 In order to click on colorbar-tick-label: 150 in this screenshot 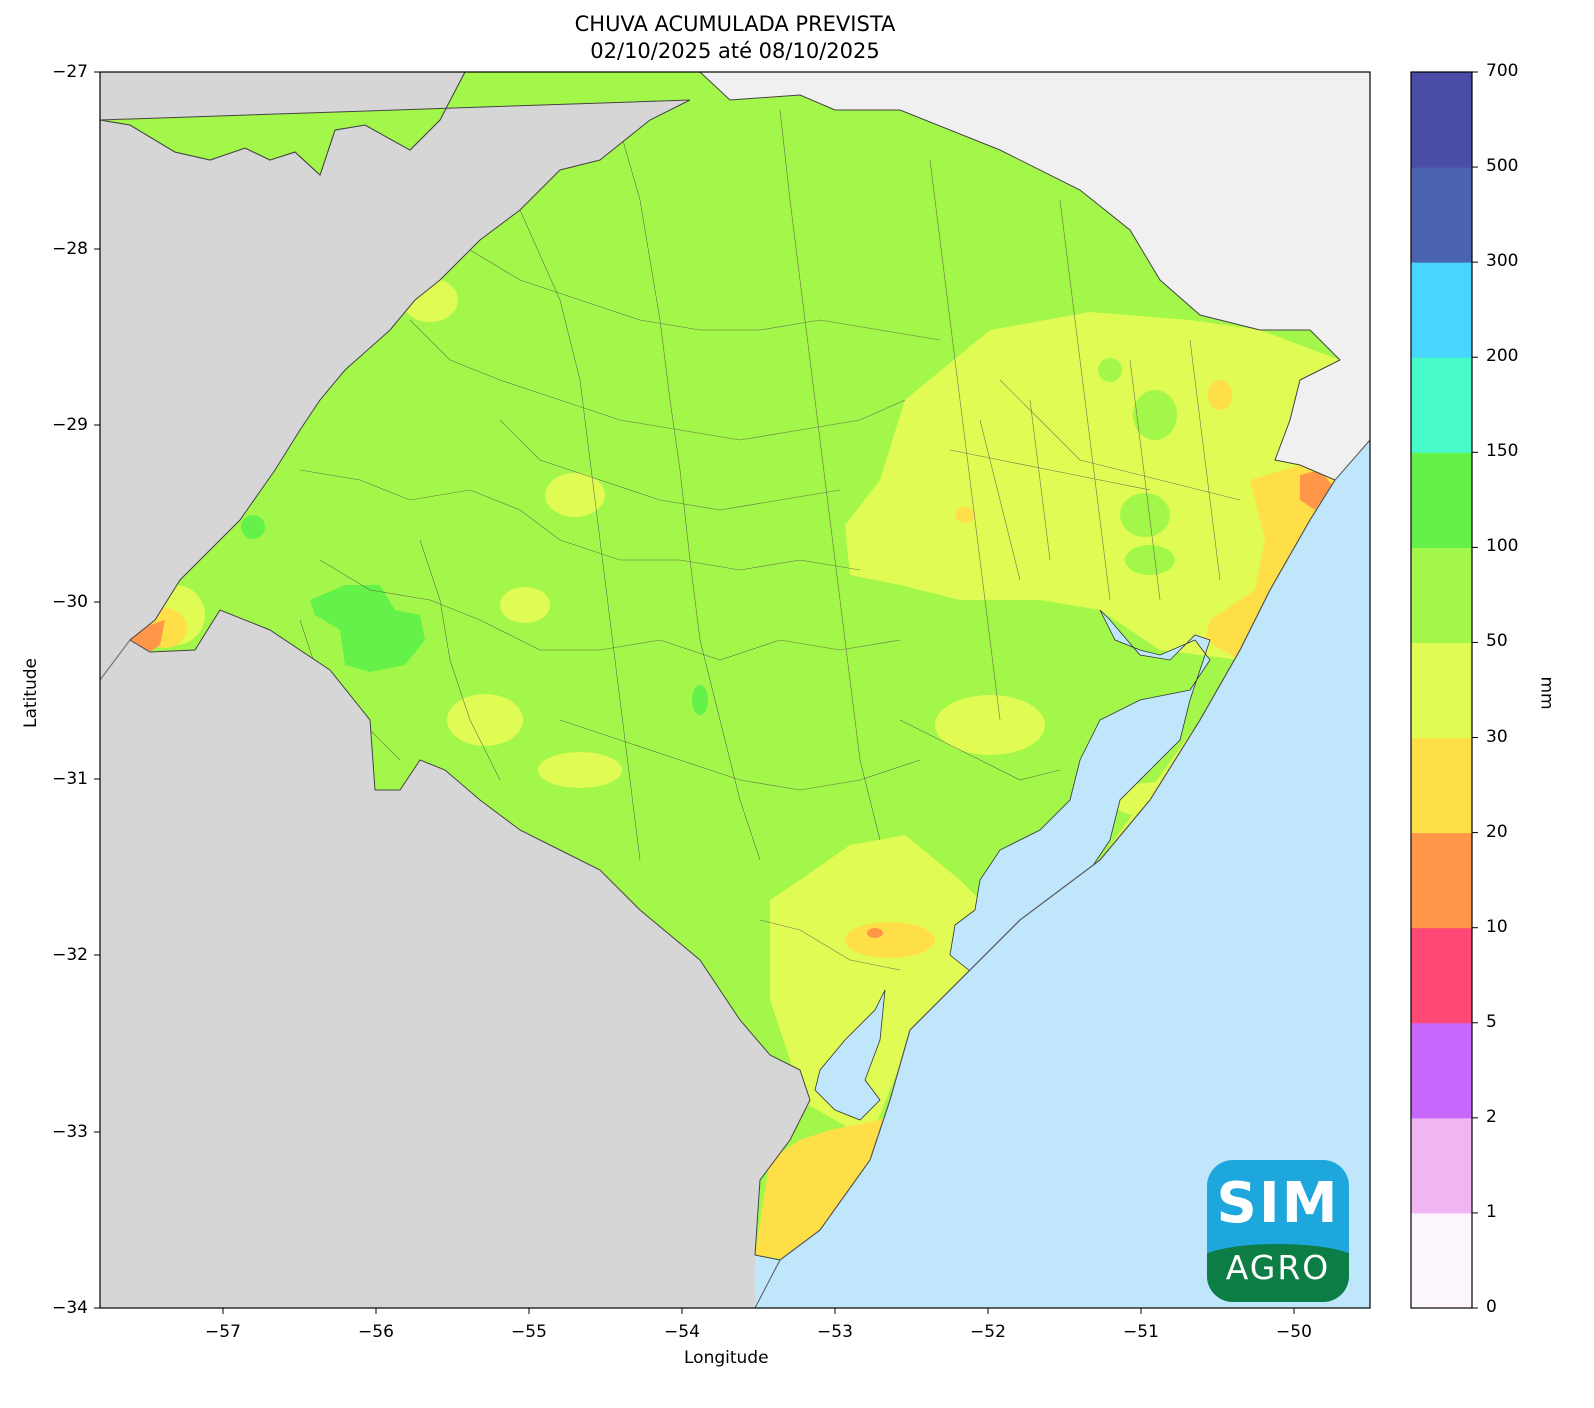, I will do `click(1502, 451)`.